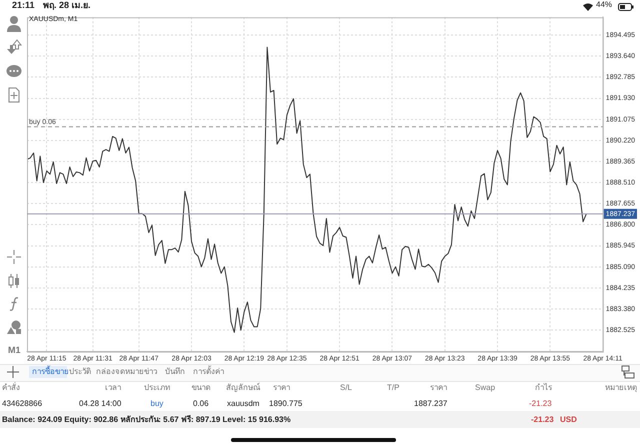 The image size is (640, 447). I want to click on text: M1, so click(14, 350).